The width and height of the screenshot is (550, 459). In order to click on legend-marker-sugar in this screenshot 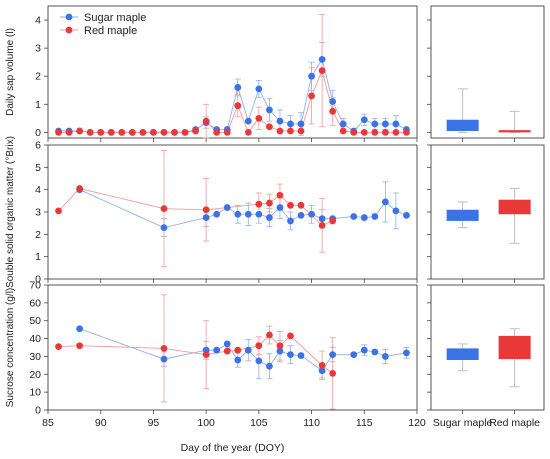, I will do `click(69, 17)`.